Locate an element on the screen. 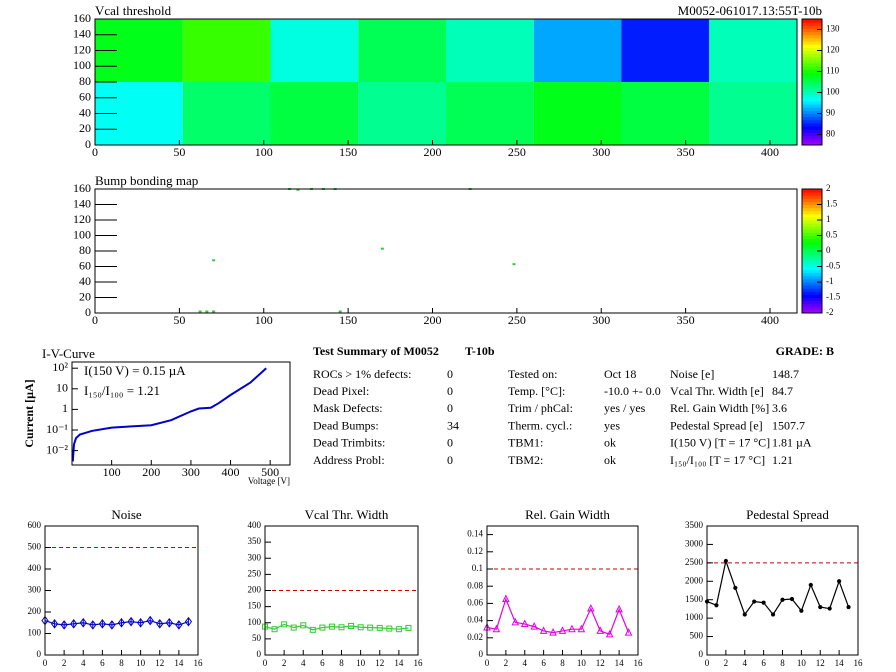 The width and height of the screenshot is (896, 672). colorbar-tick-label: 1 is located at coordinates (828, 219).